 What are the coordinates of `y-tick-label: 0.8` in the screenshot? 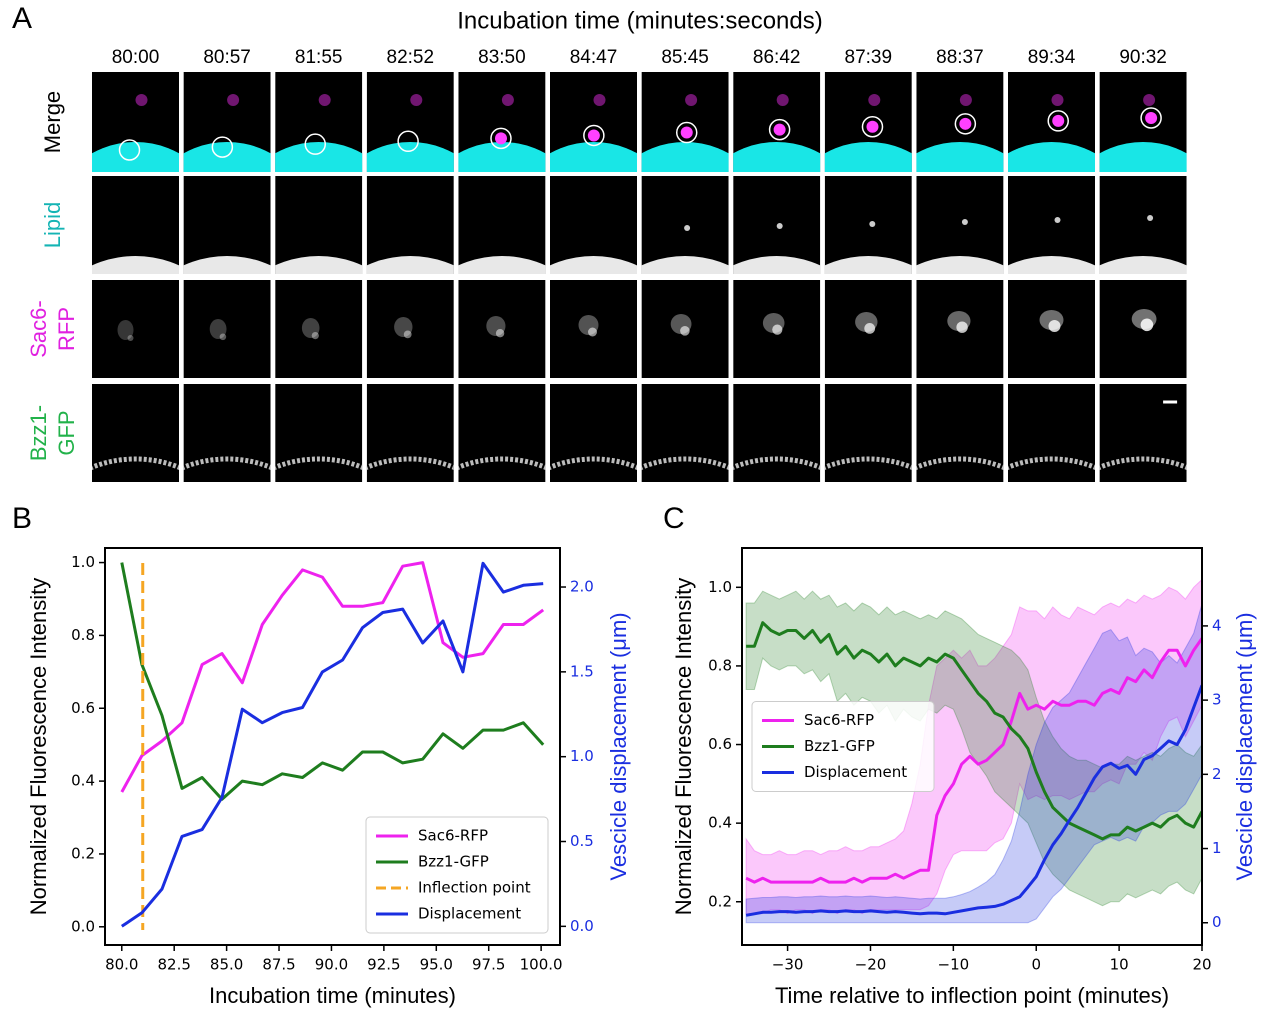 It's located at (83, 635).